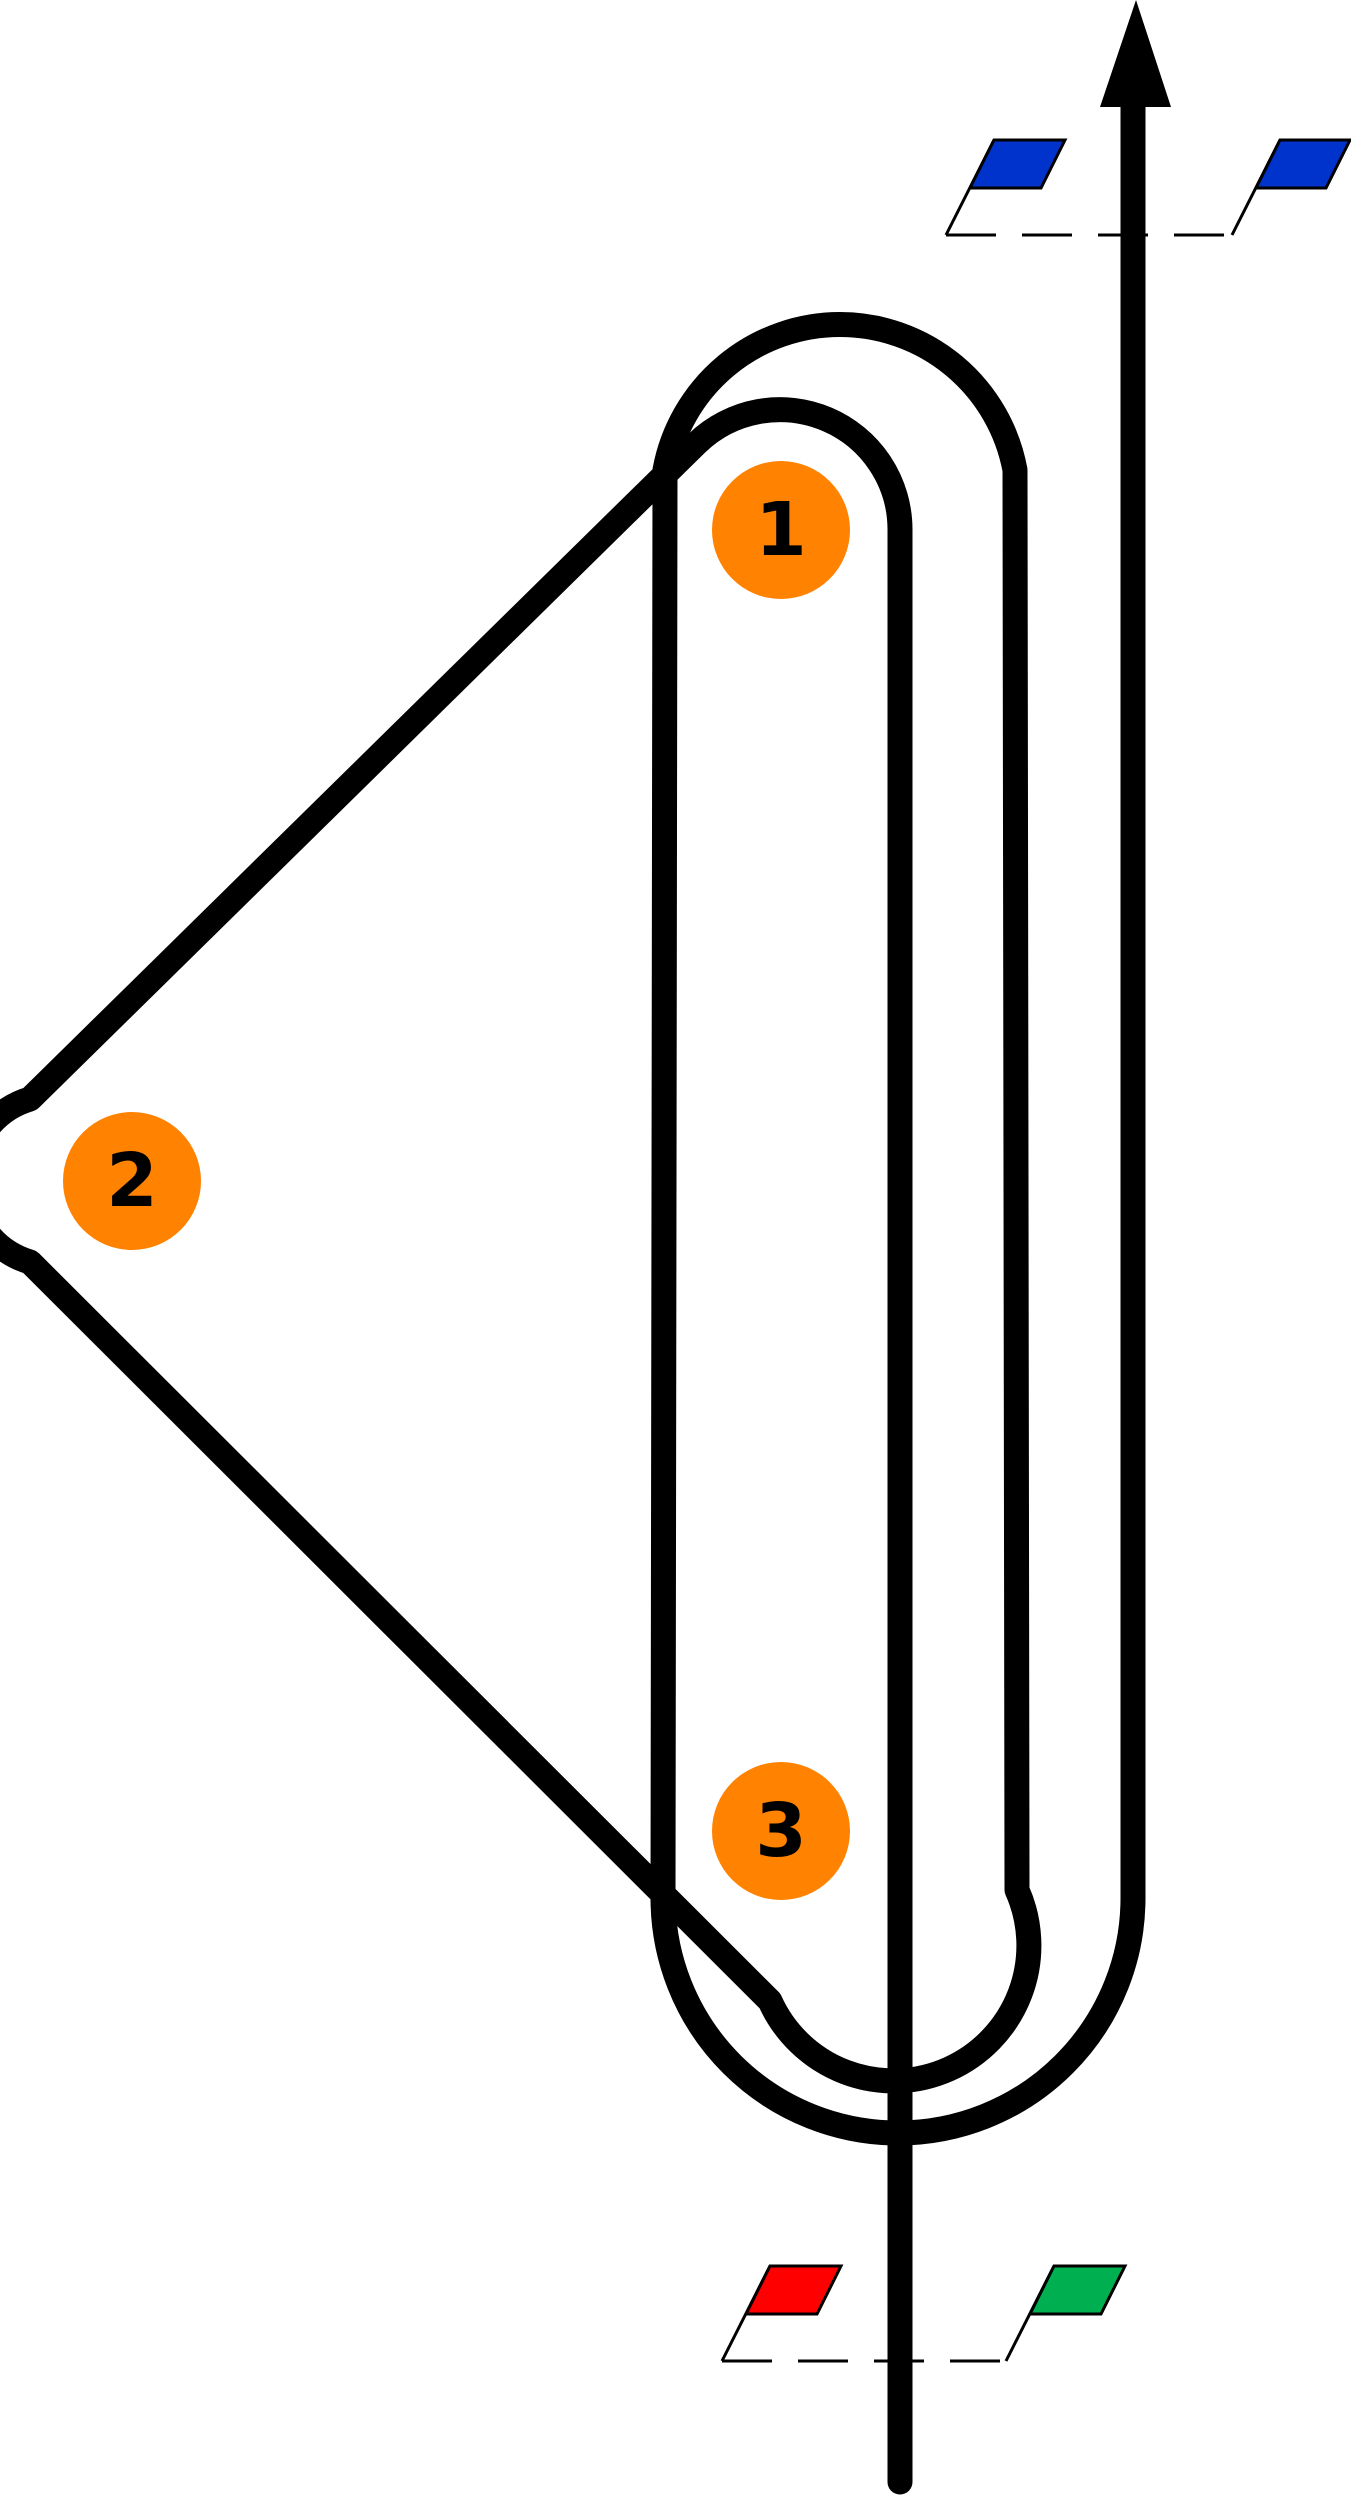 Image resolution: width=1351 pixels, height=2495 pixels. I want to click on mark-2: 2, so click(132, 1181).